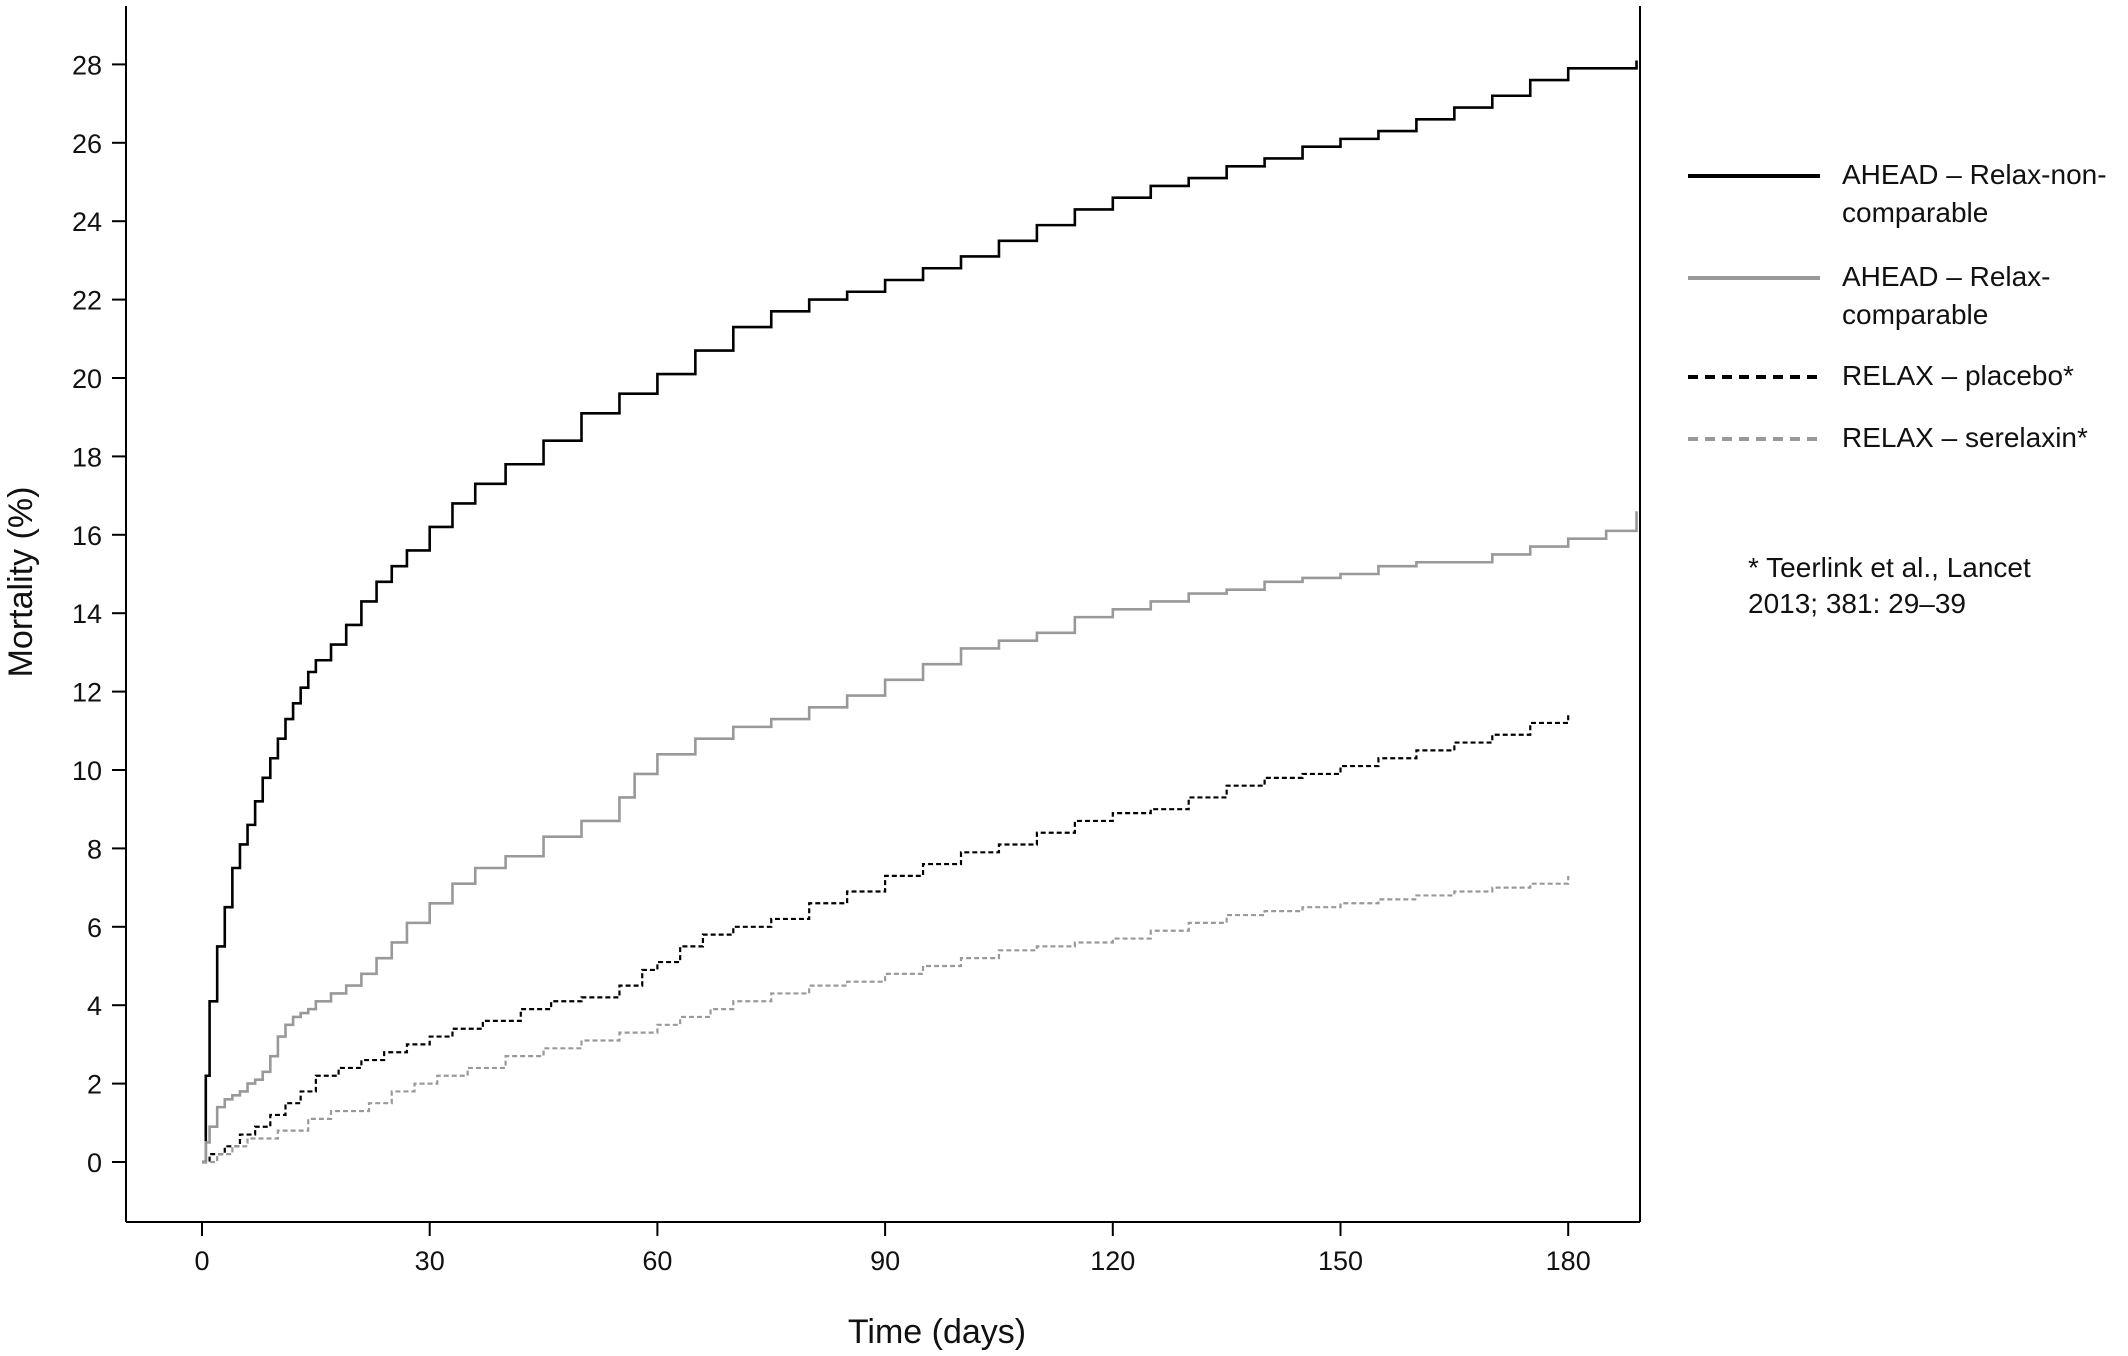  What do you see at coordinates (201, 1261) in the screenshot?
I see `x-tick-label: 0` at bounding box center [201, 1261].